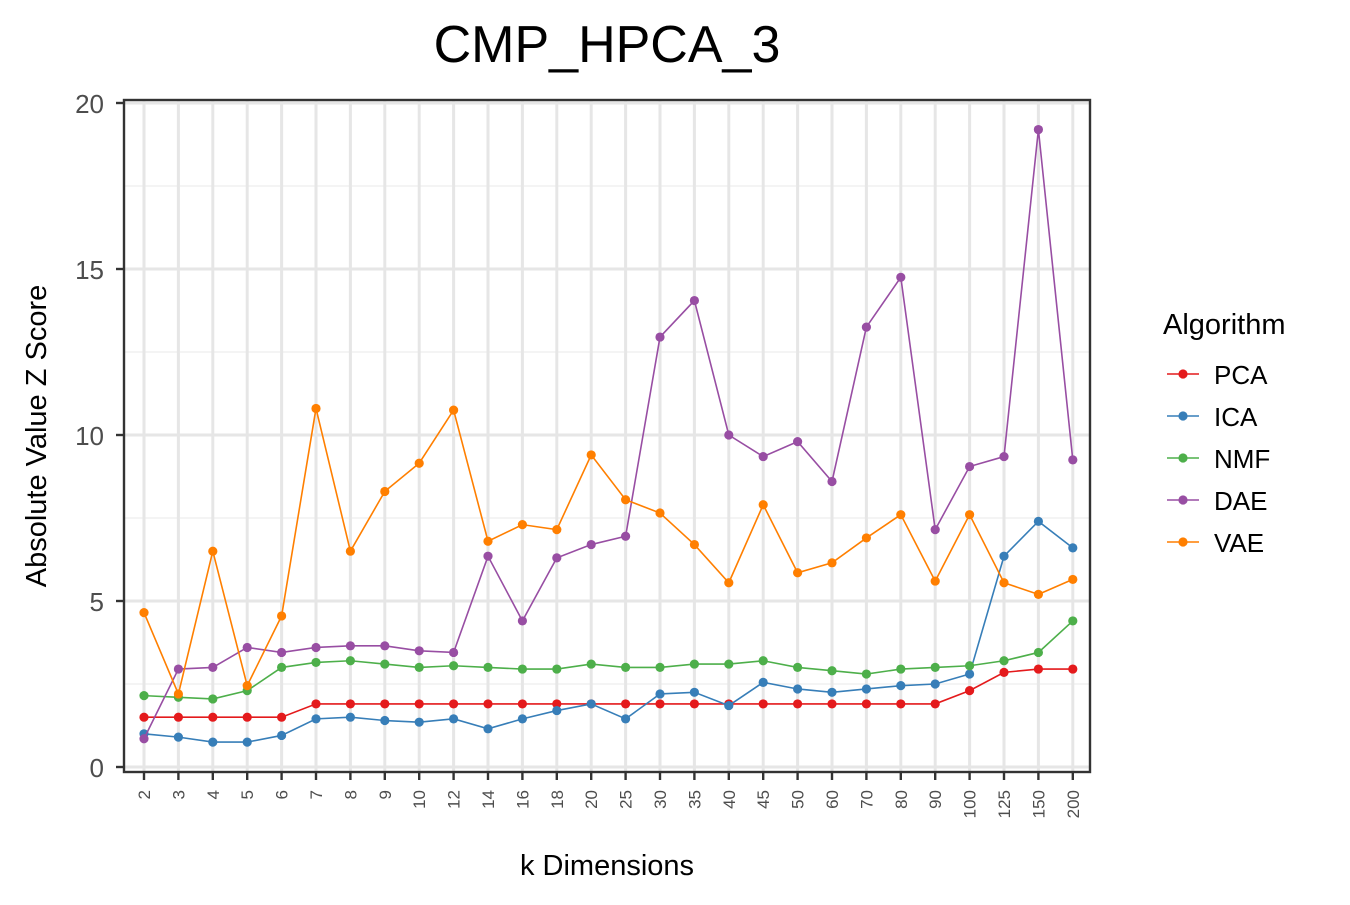 The image size is (1350, 905). What do you see at coordinates (970, 804) in the screenshot?
I see `x-tick-label: 100` at bounding box center [970, 804].